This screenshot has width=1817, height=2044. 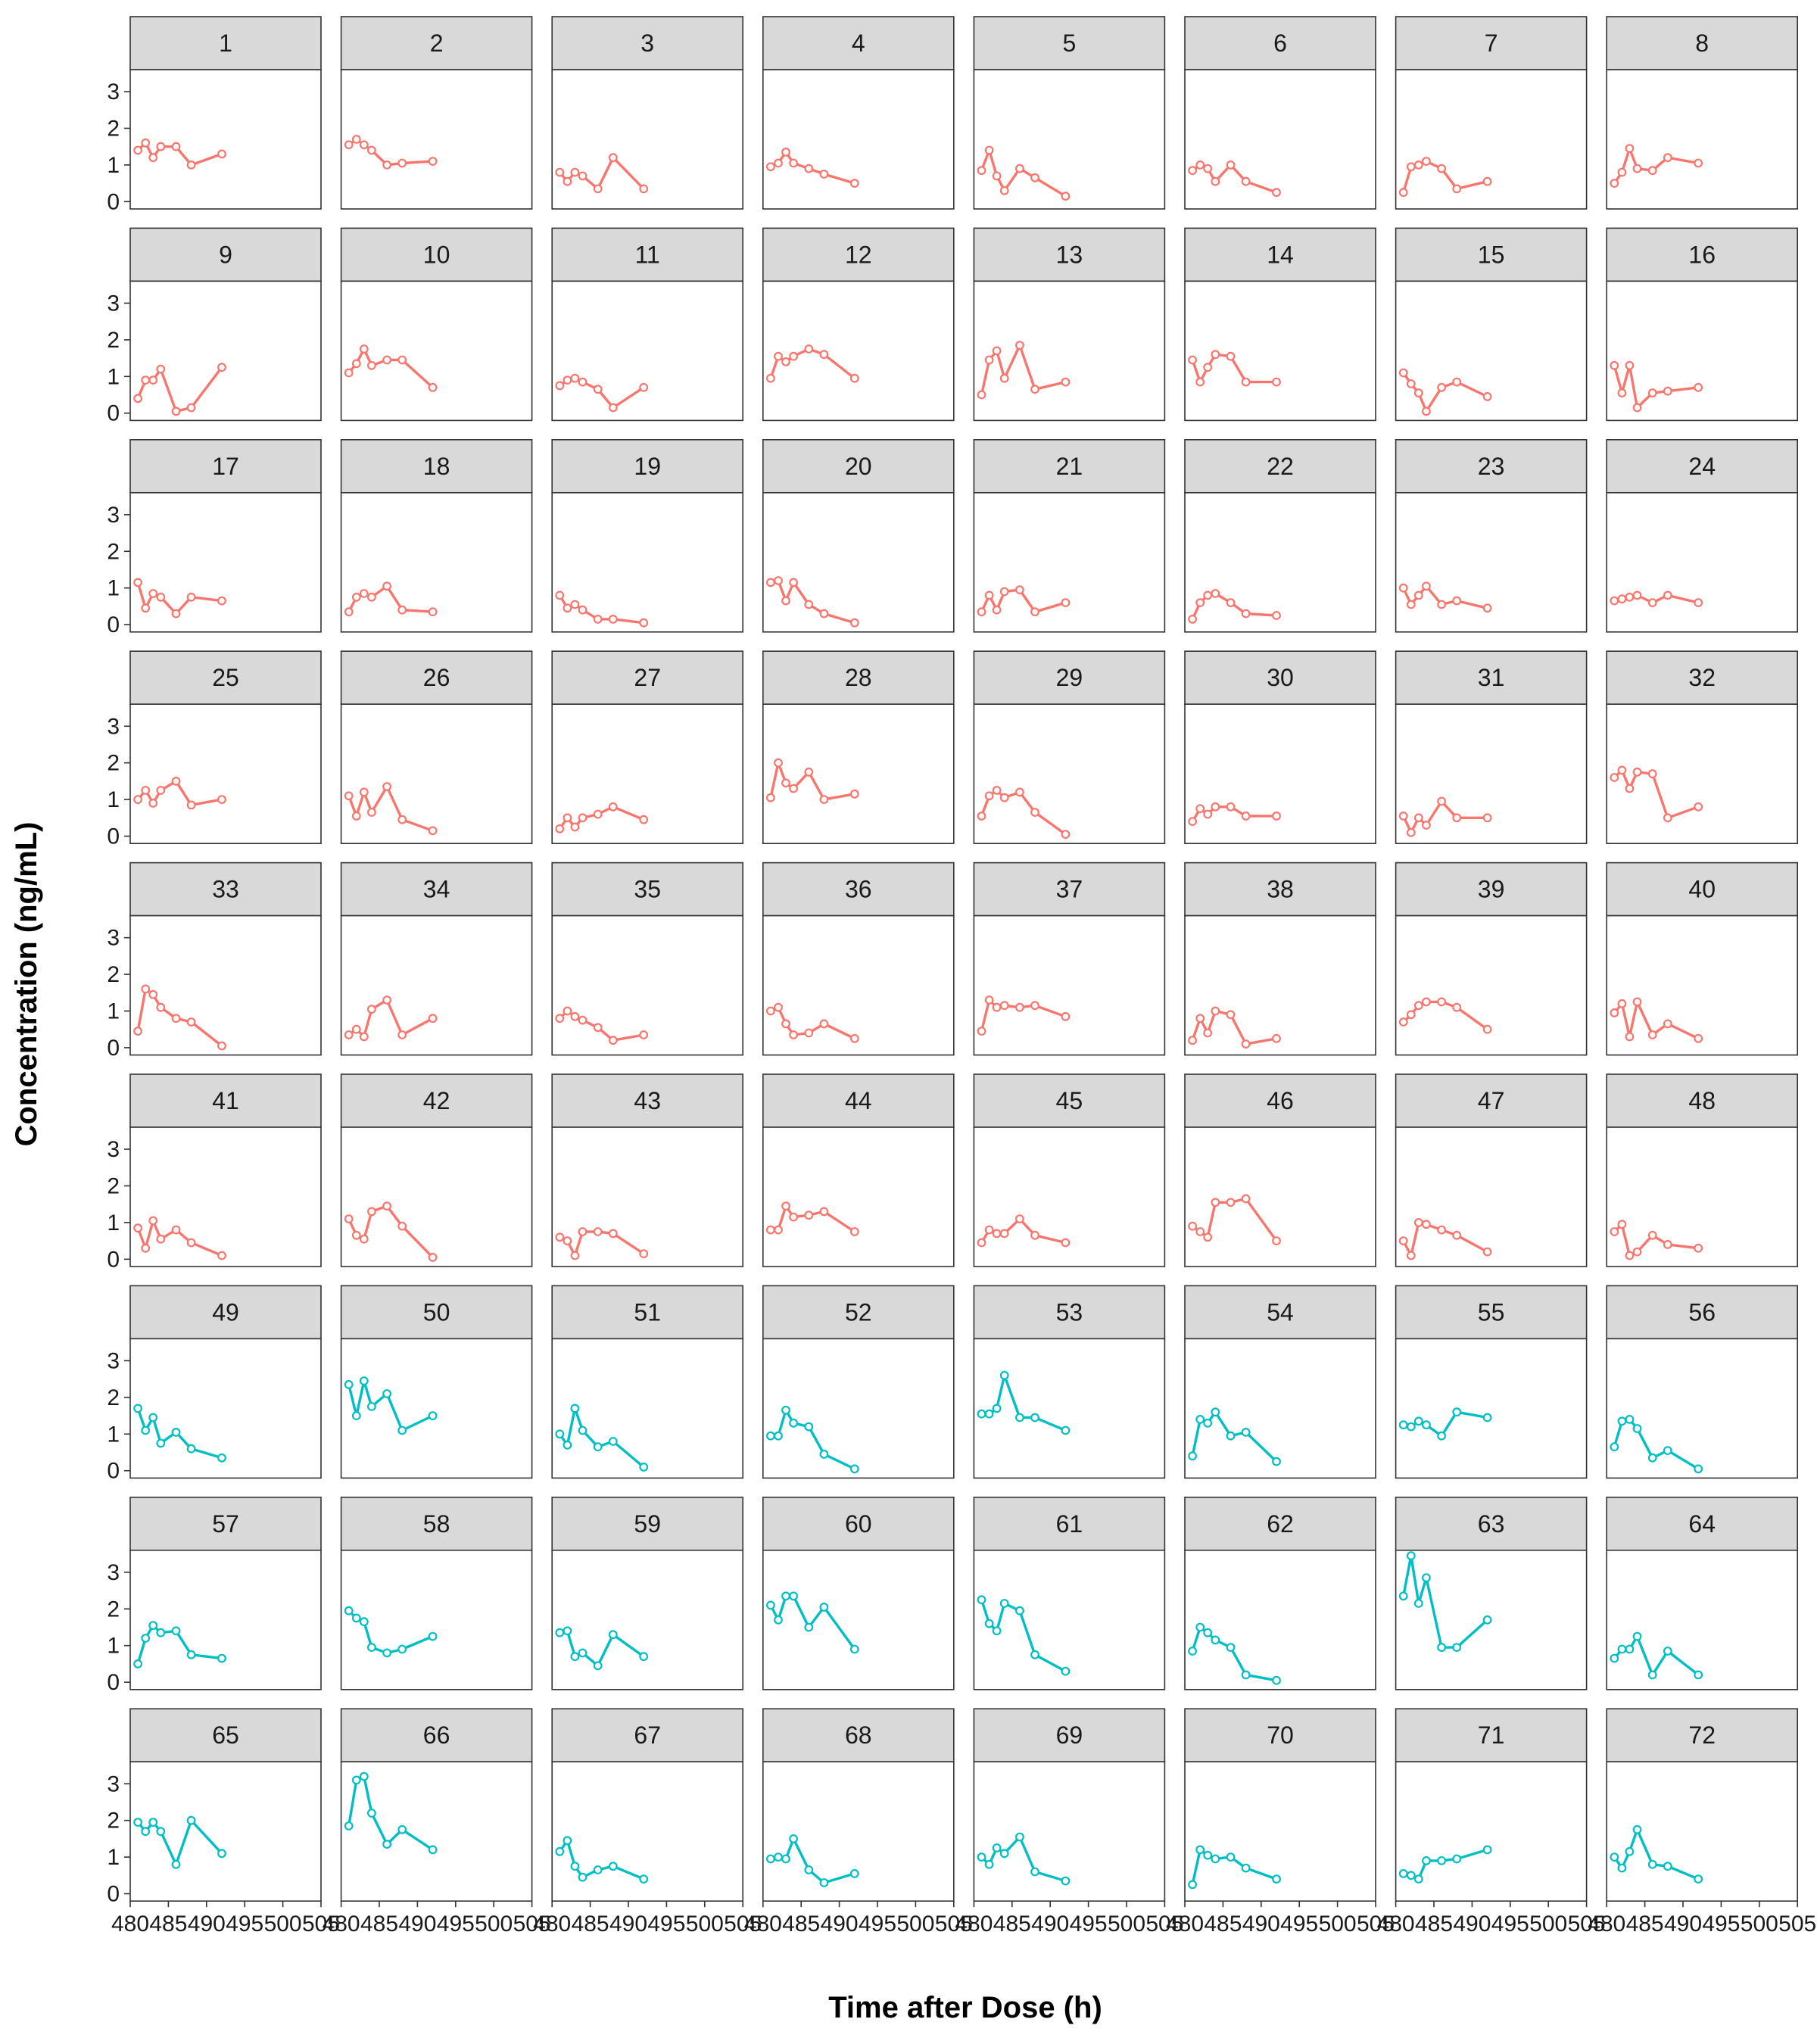 What do you see at coordinates (1069, 466) in the screenshot?
I see `facet-strip-label: 21` at bounding box center [1069, 466].